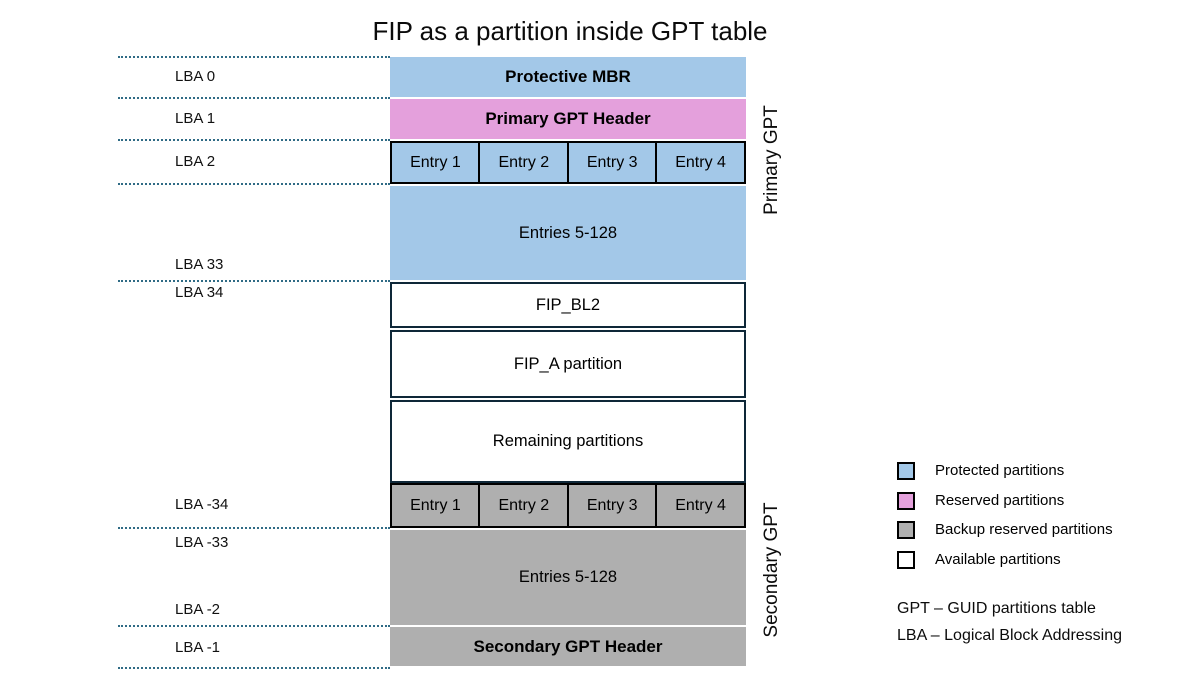 The height and width of the screenshot is (674, 1182). What do you see at coordinates (199, 292) in the screenshot?
I see `lba-label-34: LBA 34` at bounding box center [199, 292].